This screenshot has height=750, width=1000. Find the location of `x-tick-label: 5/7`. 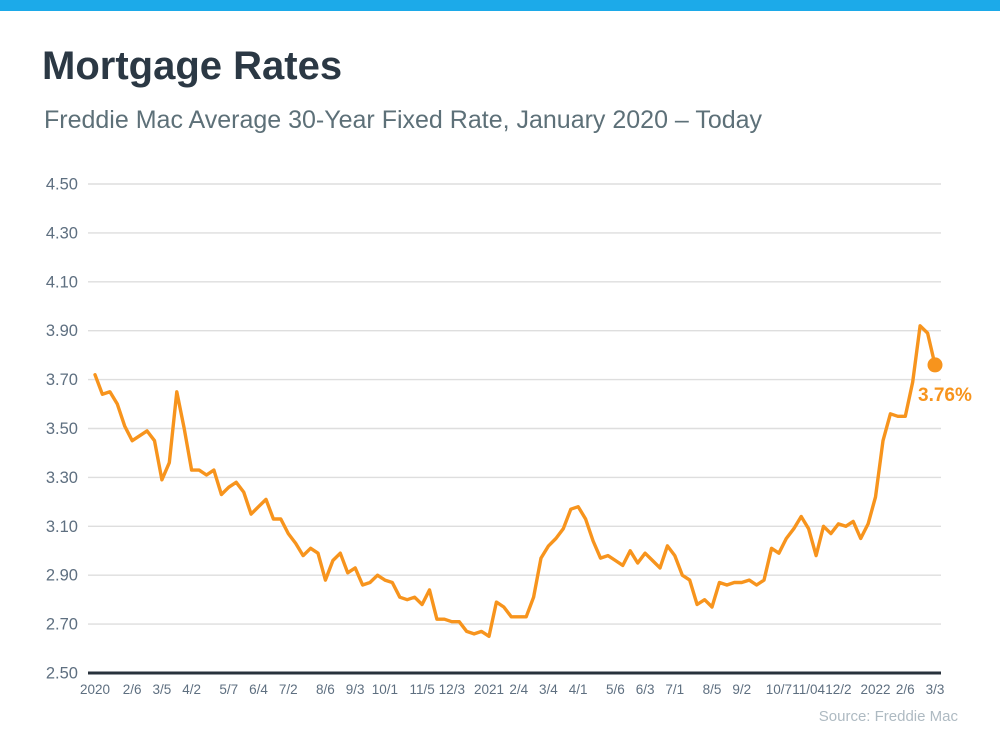

x-tick-label: 5/7 is located at coordinates (228, 689).